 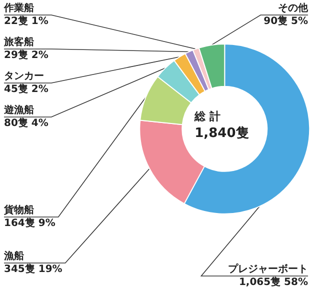 I want to click on slice-label: タンカー, so click(x=24, y=76).